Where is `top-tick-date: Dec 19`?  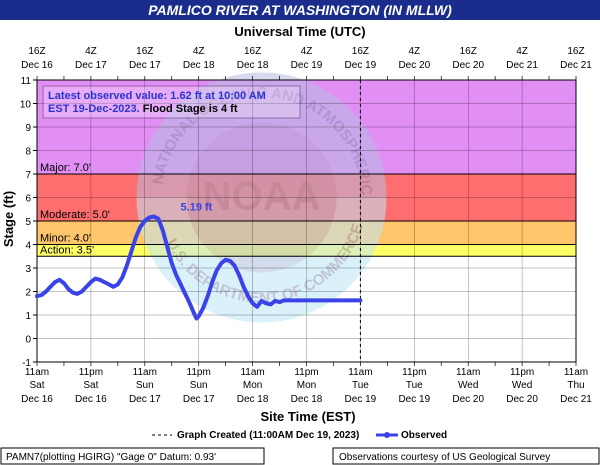
top-tick-date: Dec 19 is located at coordinates (307, 65).